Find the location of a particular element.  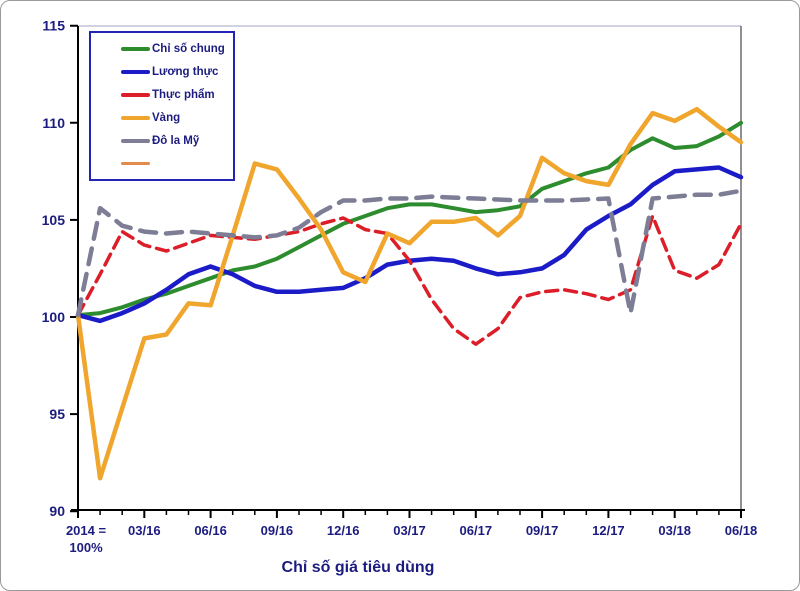

y-axis-tick-label: 110 is located at coordinates (53, 123).